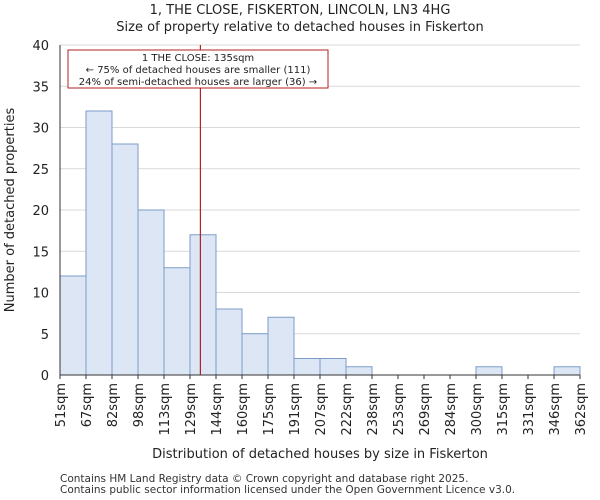  Describe the element at coordinates (295, 409) in the screenshot. I see `x-tick-label: 191sqm` at that location.